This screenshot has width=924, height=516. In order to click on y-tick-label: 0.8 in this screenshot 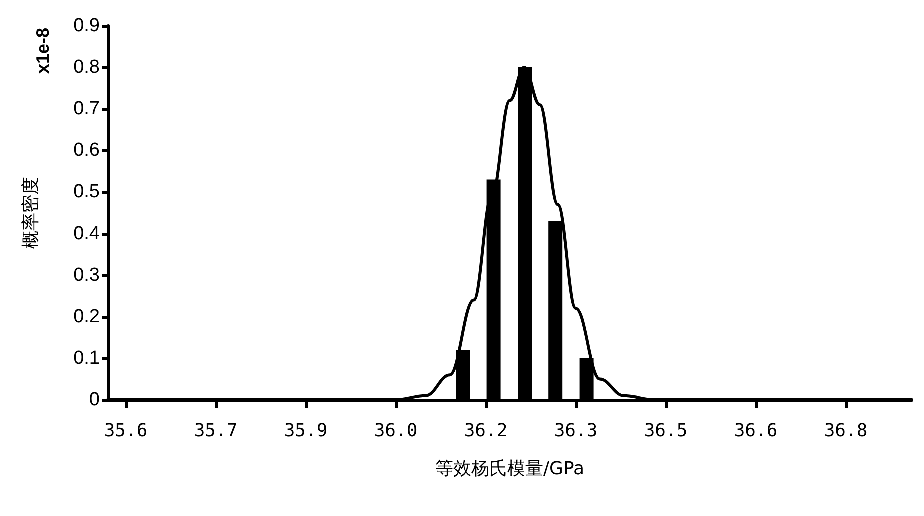, I will do `click(87, 67)`.